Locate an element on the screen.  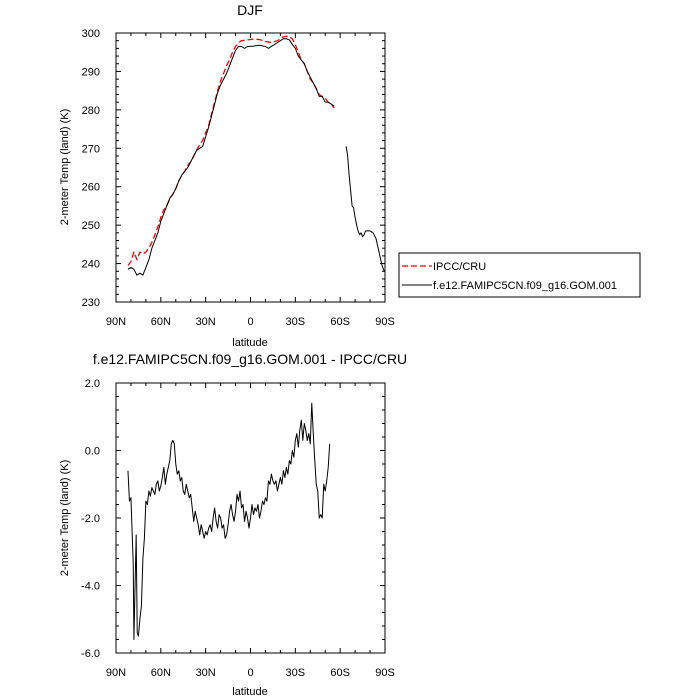
bottom-y-tick-label: -6.0 is located at coordinates (90, 654).